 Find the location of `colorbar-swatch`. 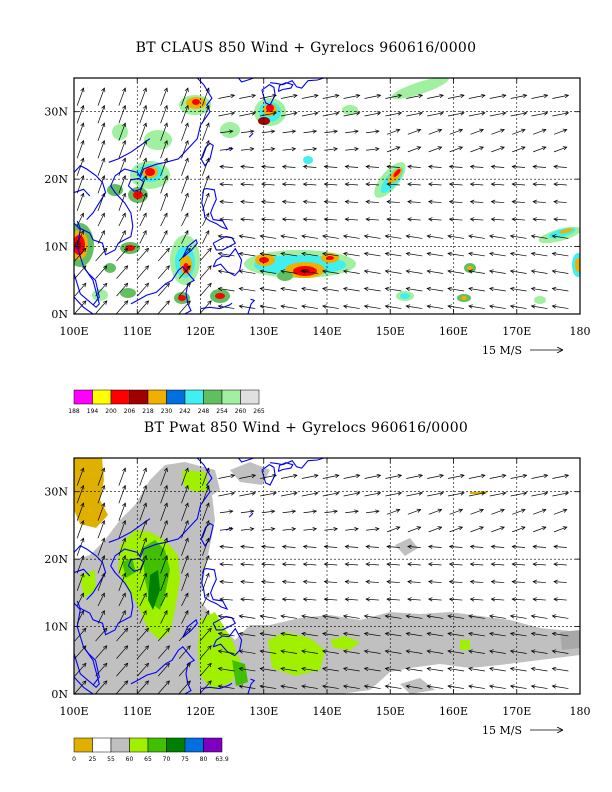

colorbar-swatch is located at coordinates (120, 397).